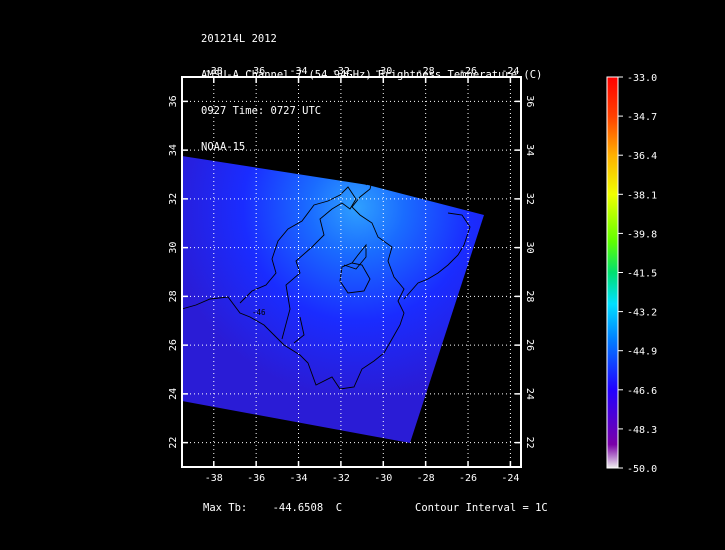 This screenshot has height=550, width=725. What do you see at coordinates (642, 78) in the screenshot?
I see `colorbar-tick-label: -33.0` at bounding box center [642, 78].